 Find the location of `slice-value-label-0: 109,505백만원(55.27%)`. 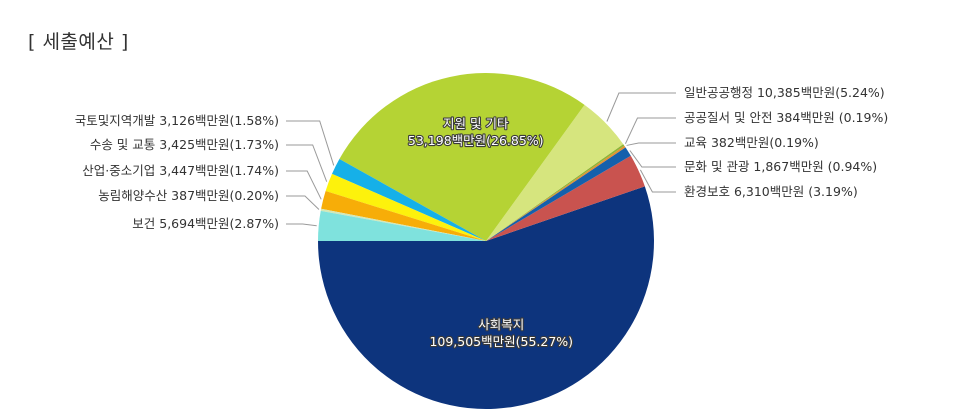

slice-value-label-0: 109,505백만원(55.27%) is located at coordinates (501, 341).